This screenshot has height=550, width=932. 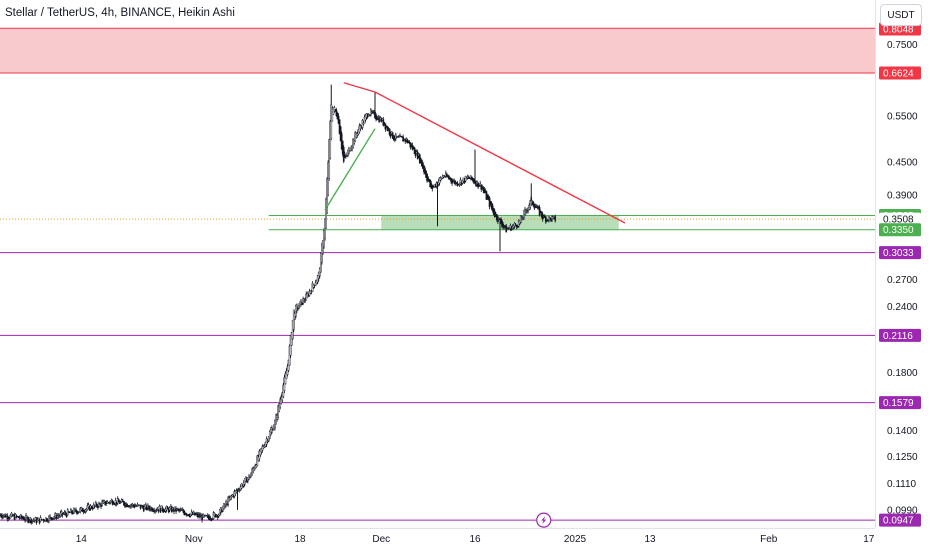 I want to click on price-label: 0.6624, so click(x=900, y=73).